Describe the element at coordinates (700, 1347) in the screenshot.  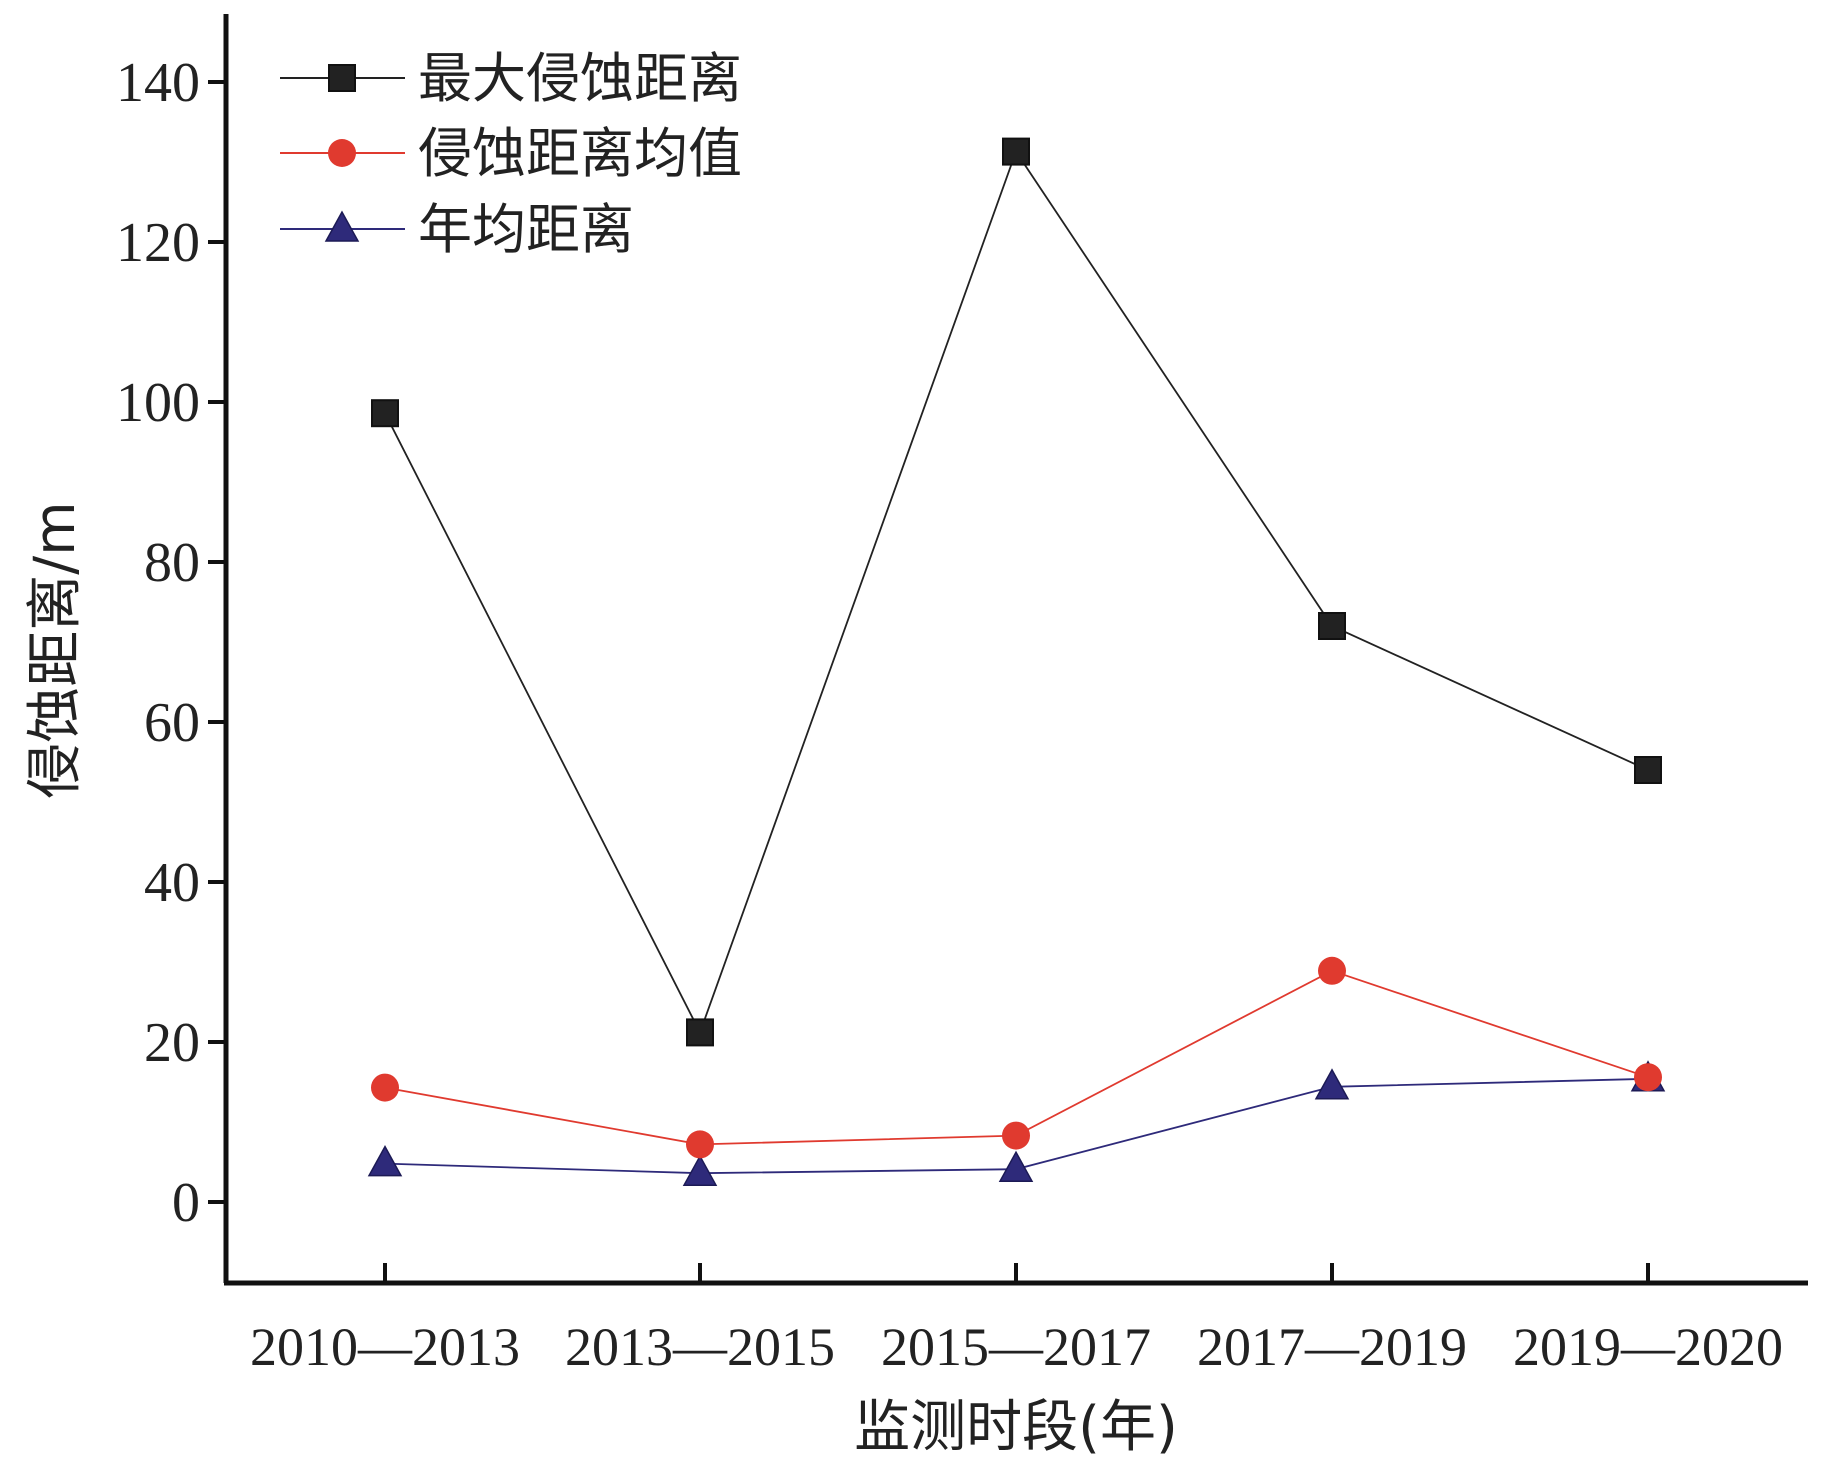
I see `x-tick-label: 2013—2015` at that location.